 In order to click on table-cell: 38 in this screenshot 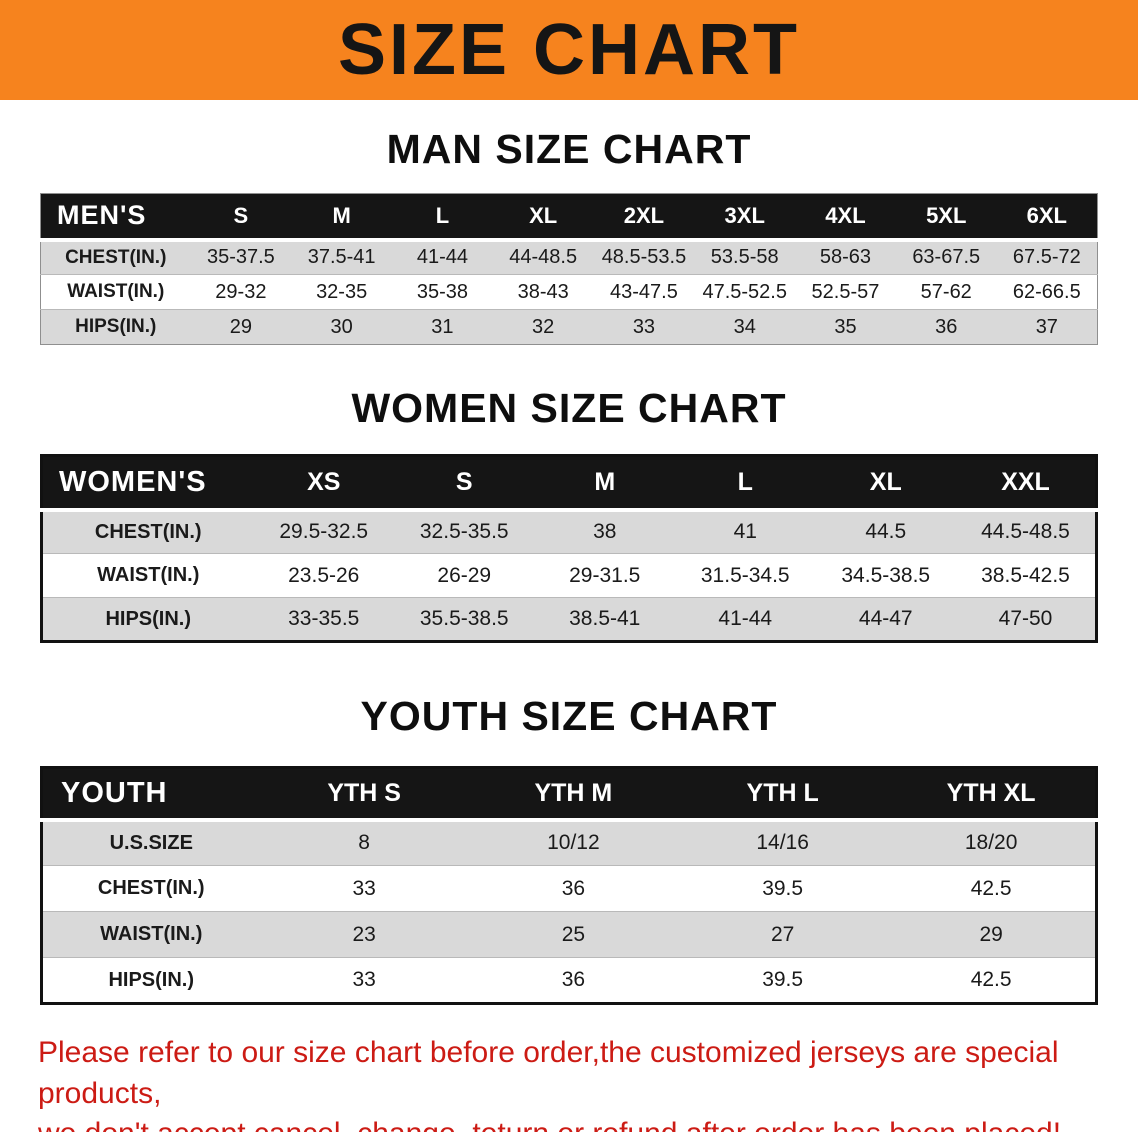, I will do `click(605, 532)`.